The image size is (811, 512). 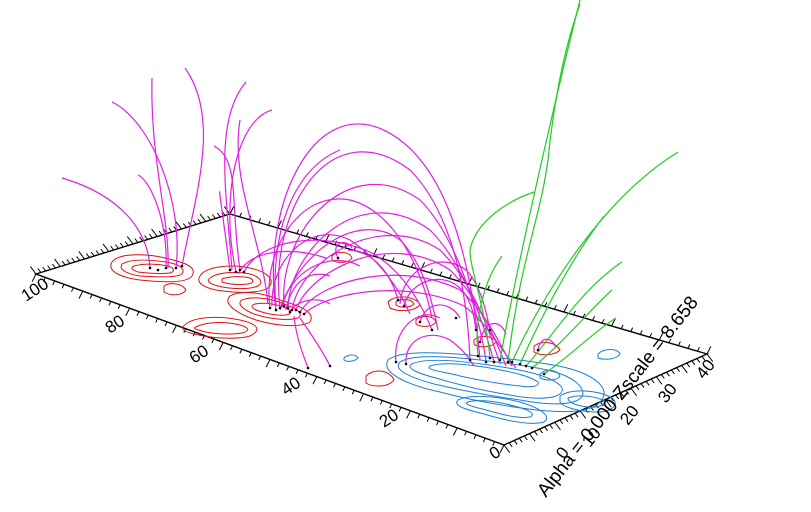 What do you see at coordinates (115, 324) in the screenshot?
I see `y-tick-80: 80` at bounding box center [115, 324].